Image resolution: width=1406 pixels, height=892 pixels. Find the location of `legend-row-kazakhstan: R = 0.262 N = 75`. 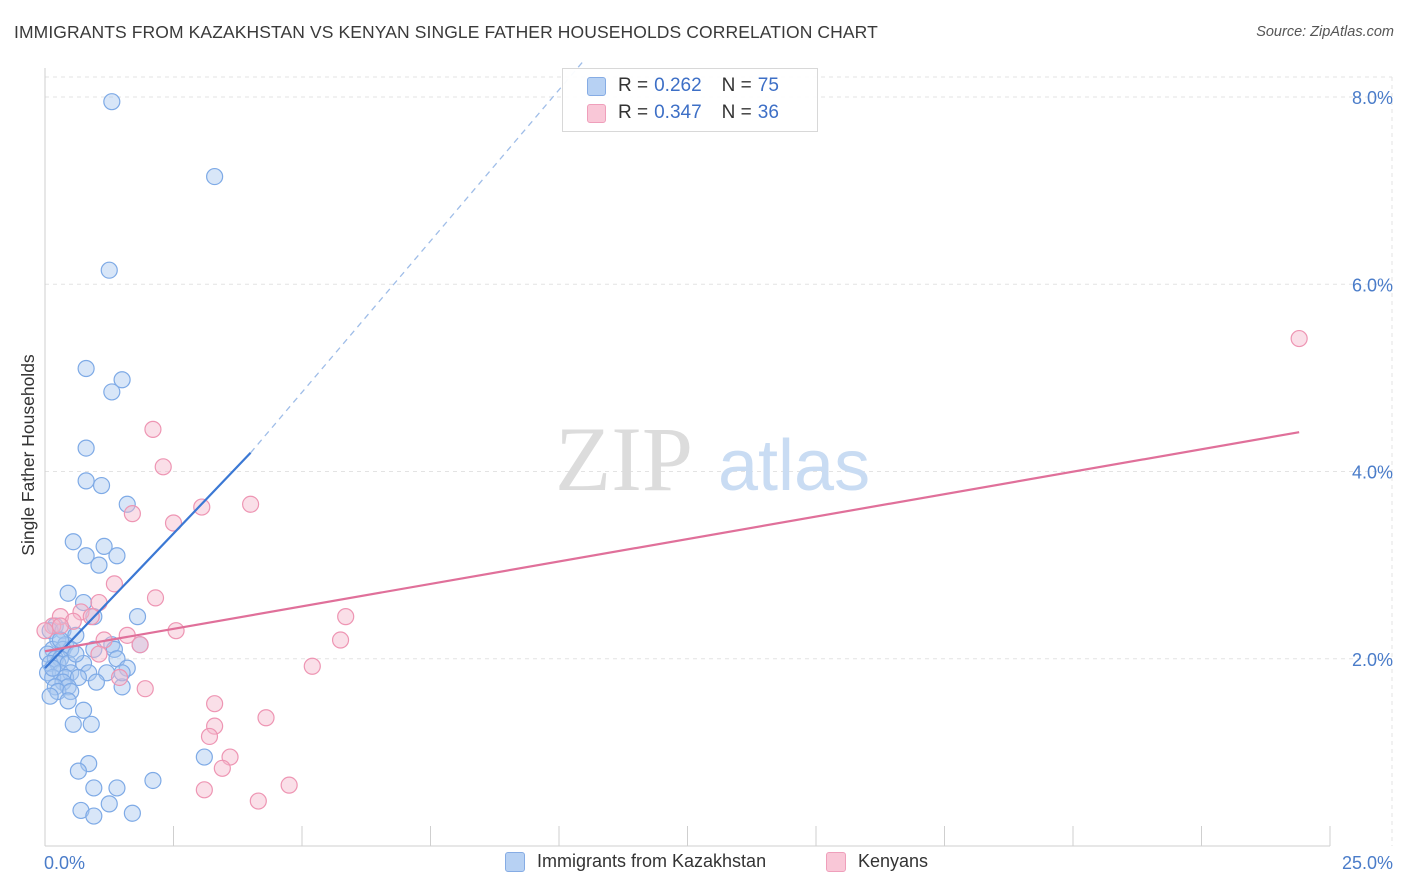

legend-row-kazakhstan: R = 0.262 N = 75 is located at coordinates (683, 86).